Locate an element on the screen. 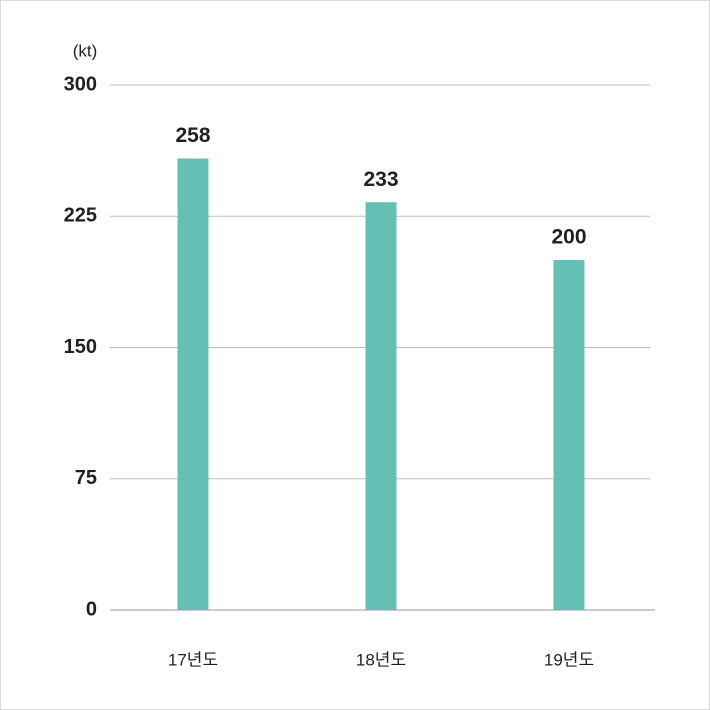 This screenshot has width=710, height=710. y-axis-unit: (kt) is located at coordinates (85, 50).